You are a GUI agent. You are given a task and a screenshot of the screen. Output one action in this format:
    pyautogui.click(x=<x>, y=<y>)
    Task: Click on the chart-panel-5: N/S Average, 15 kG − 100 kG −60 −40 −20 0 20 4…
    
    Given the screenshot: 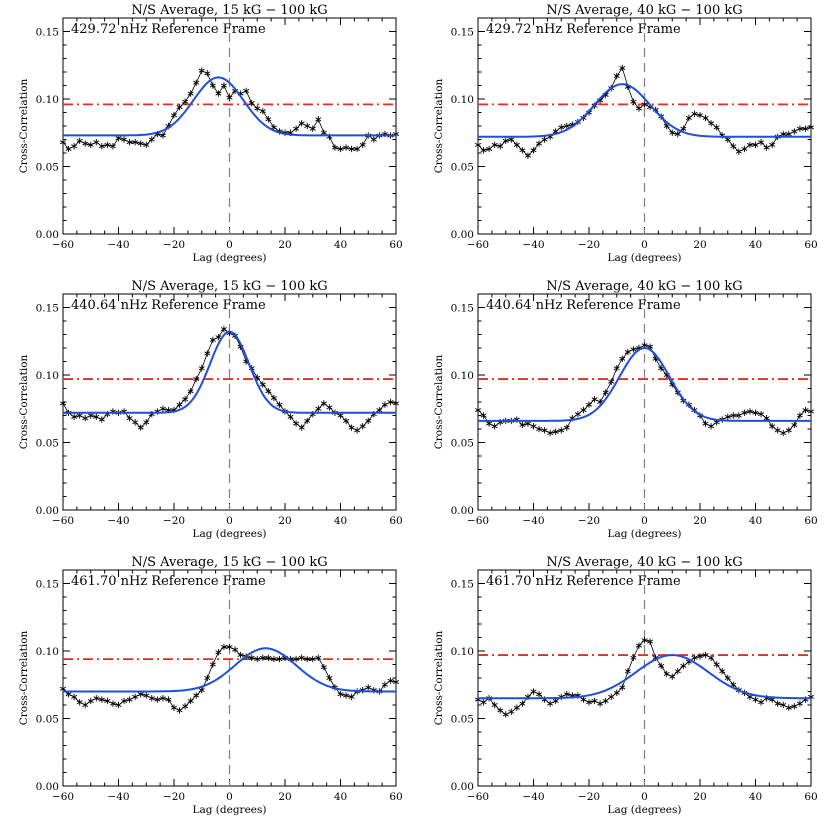 What is the action you would take?
    pyautogui.click(x=210, y=685)
    